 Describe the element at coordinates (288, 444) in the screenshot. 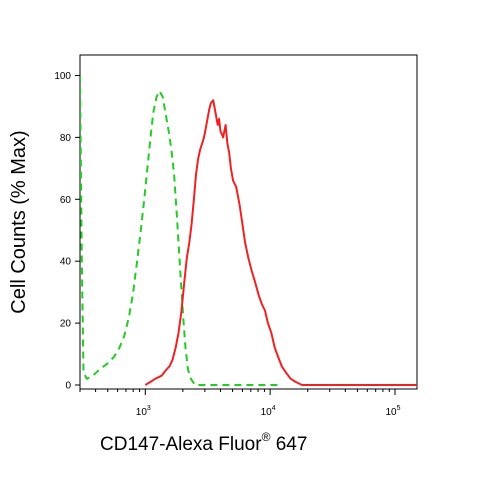

I see `x-axis-label-suffix: 647` at that location.